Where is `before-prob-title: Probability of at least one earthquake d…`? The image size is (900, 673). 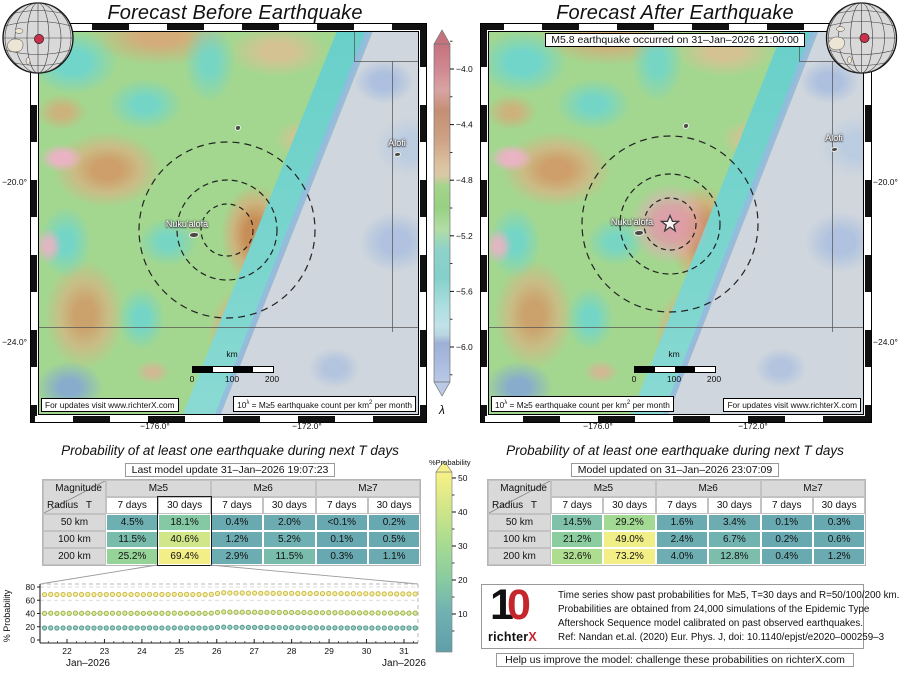
before-prob-title: Probability of at least one earthquake d… is located at coordinates (230, 450).